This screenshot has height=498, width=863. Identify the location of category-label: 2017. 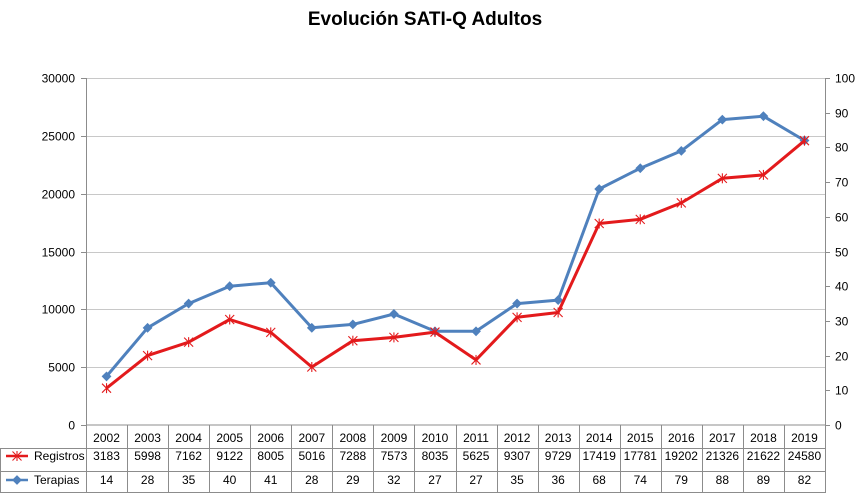
(722, 438).